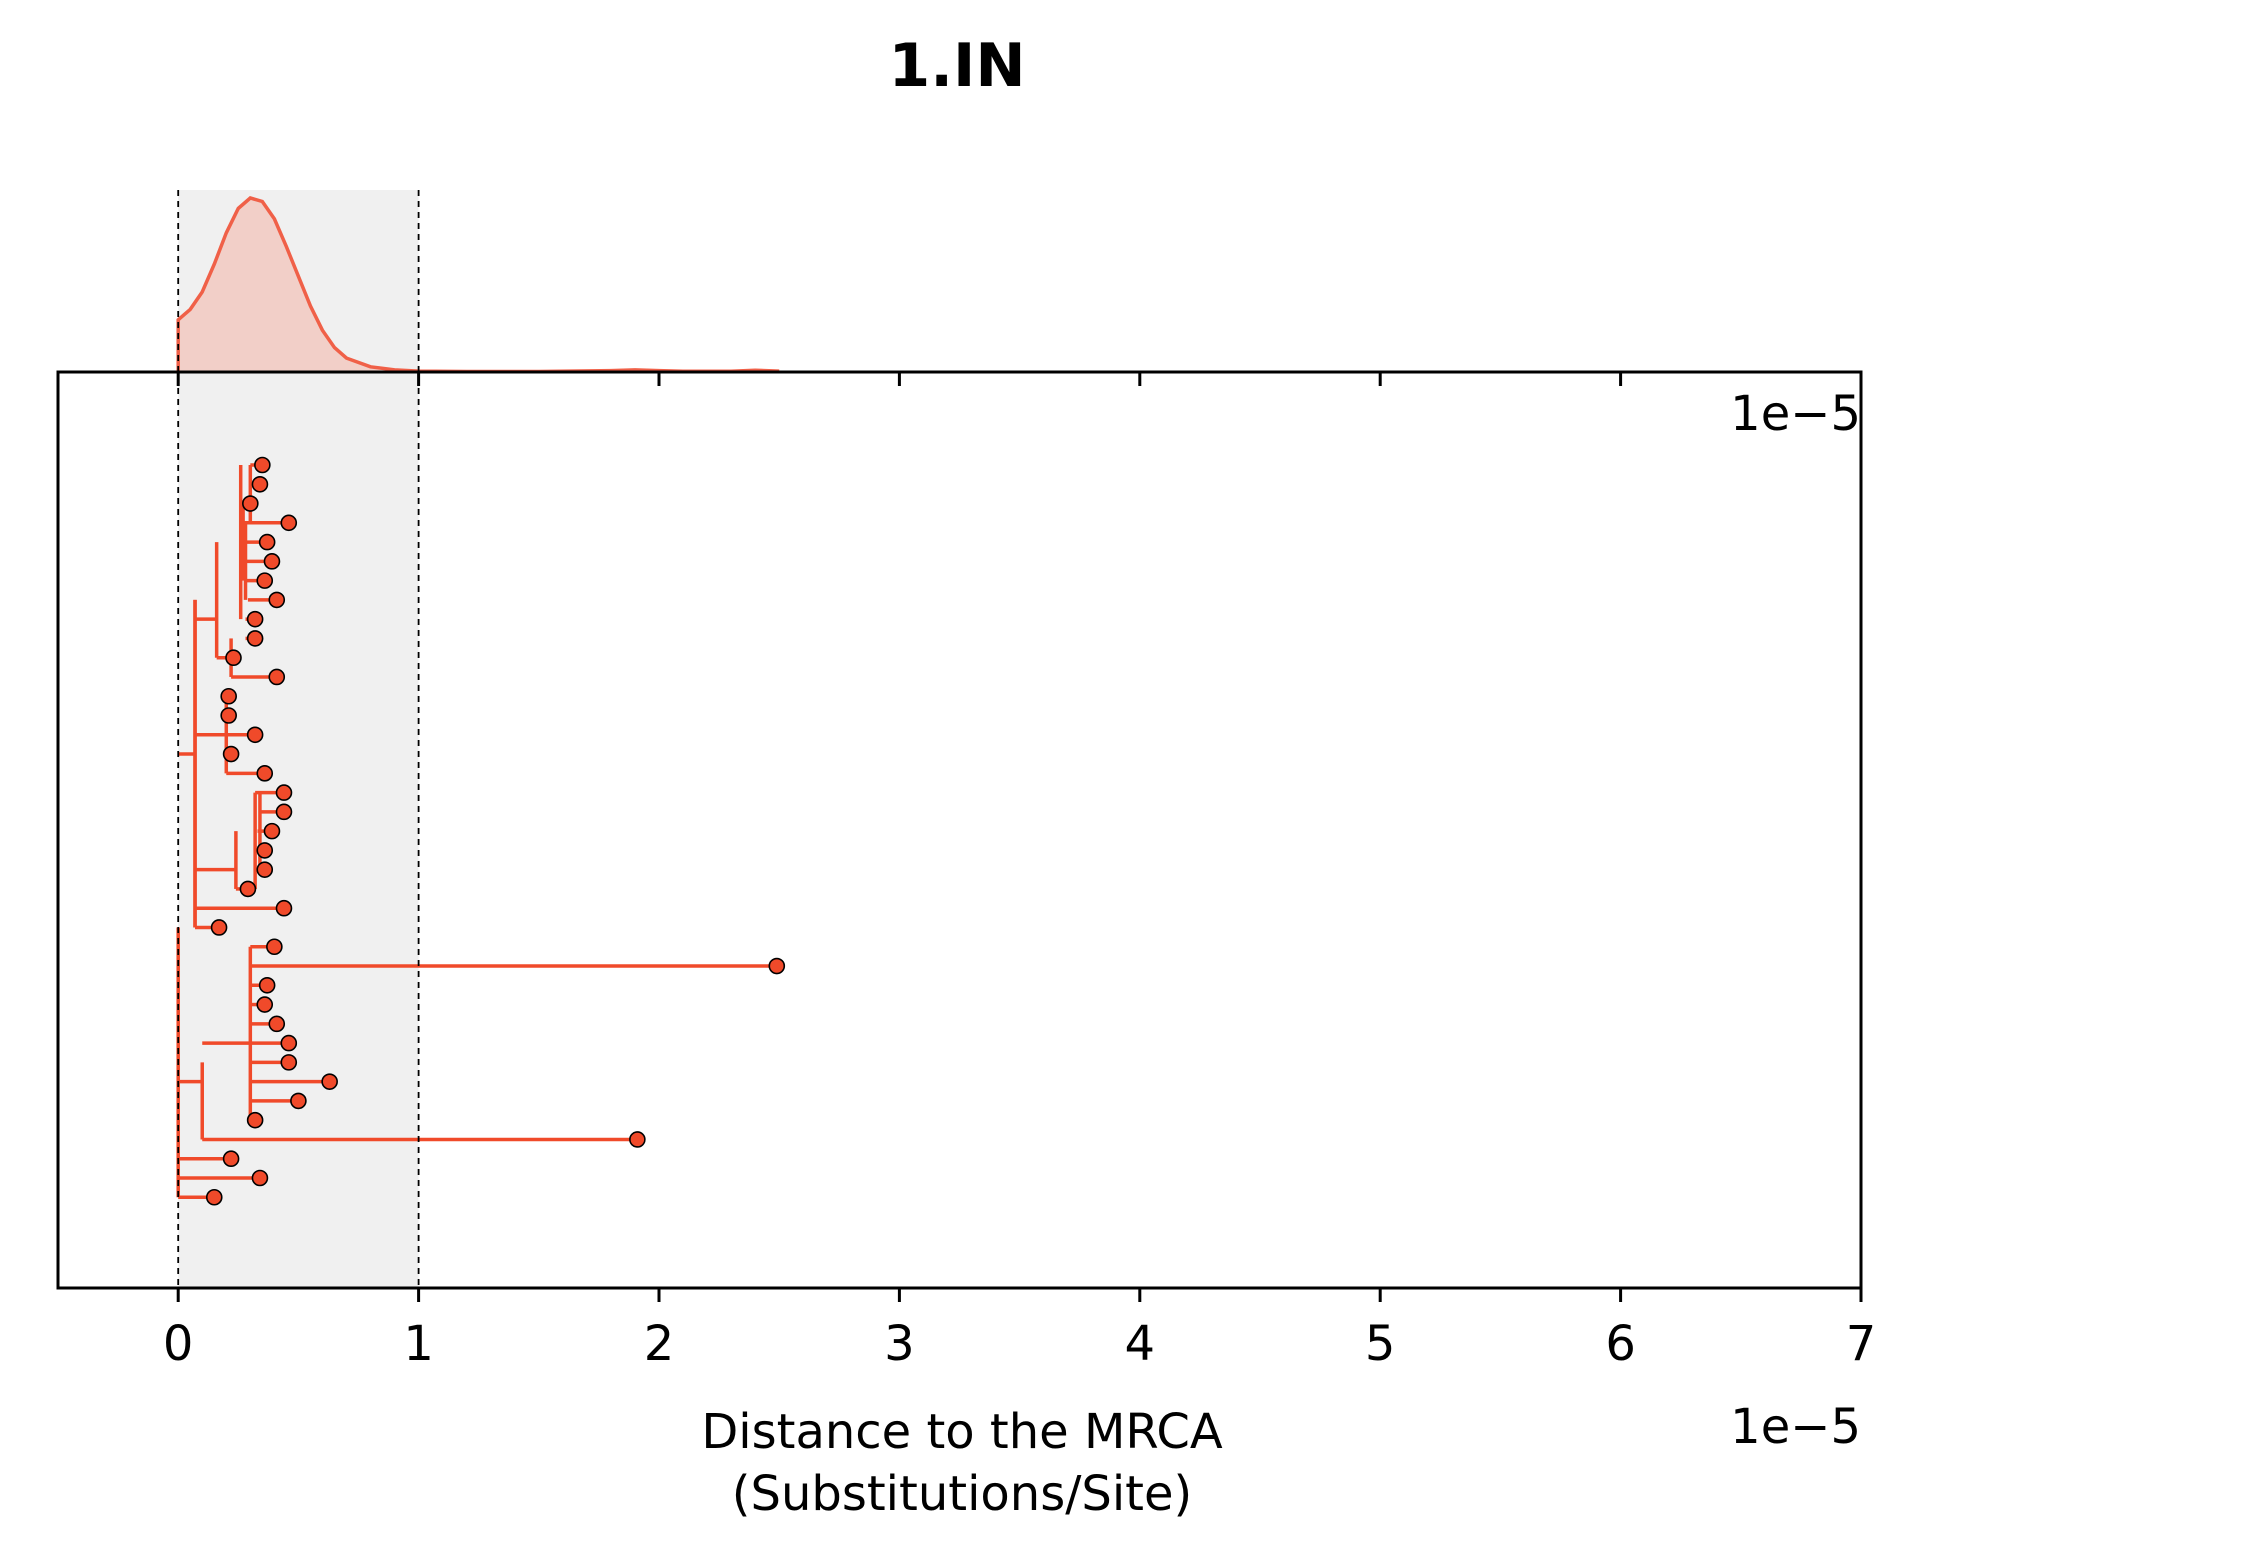 The width and height of the screenshot is (2251, 1554). I want to click on x-tick-label: 7, so click(1861, 1344).